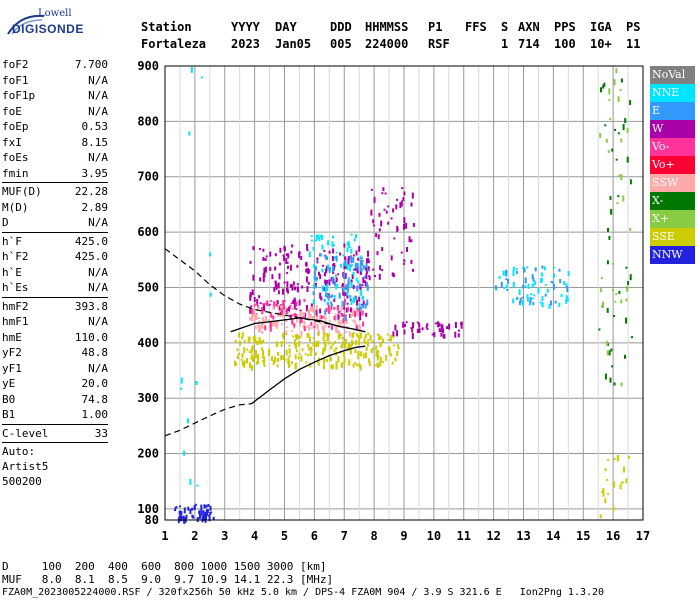 The height and width of the screenshot is (600, 700). Describe the element at coordinates (553, 536) in the screenshot. I see `x-tick-label: 14` at that location.